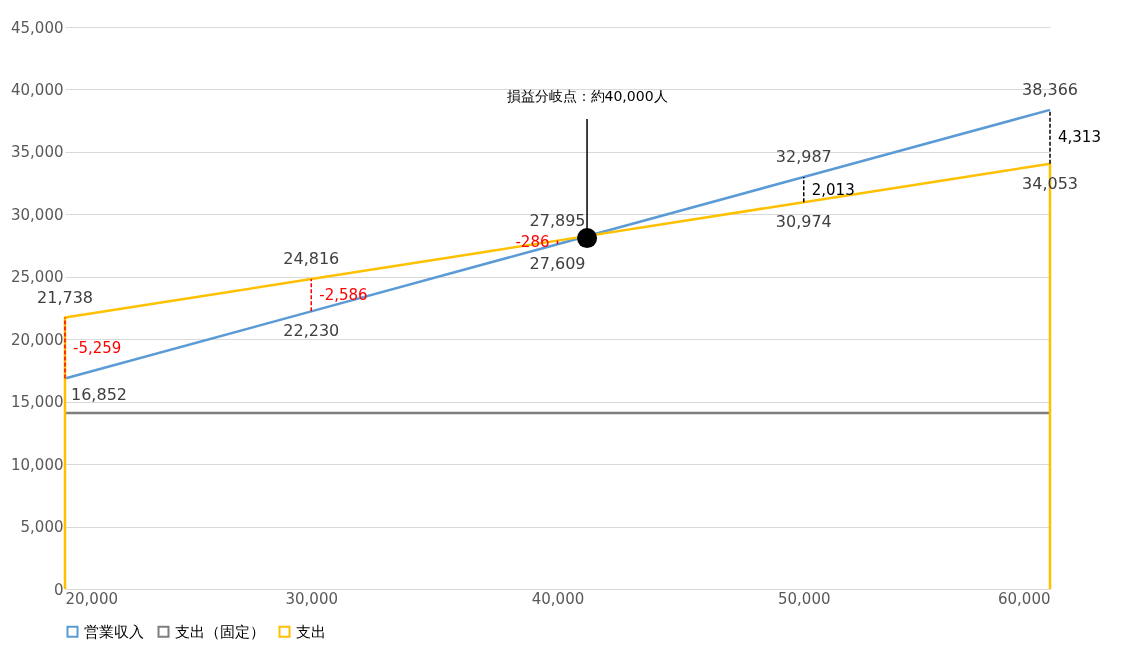  I want to click on data-label: 27,609, so click(557, 264).